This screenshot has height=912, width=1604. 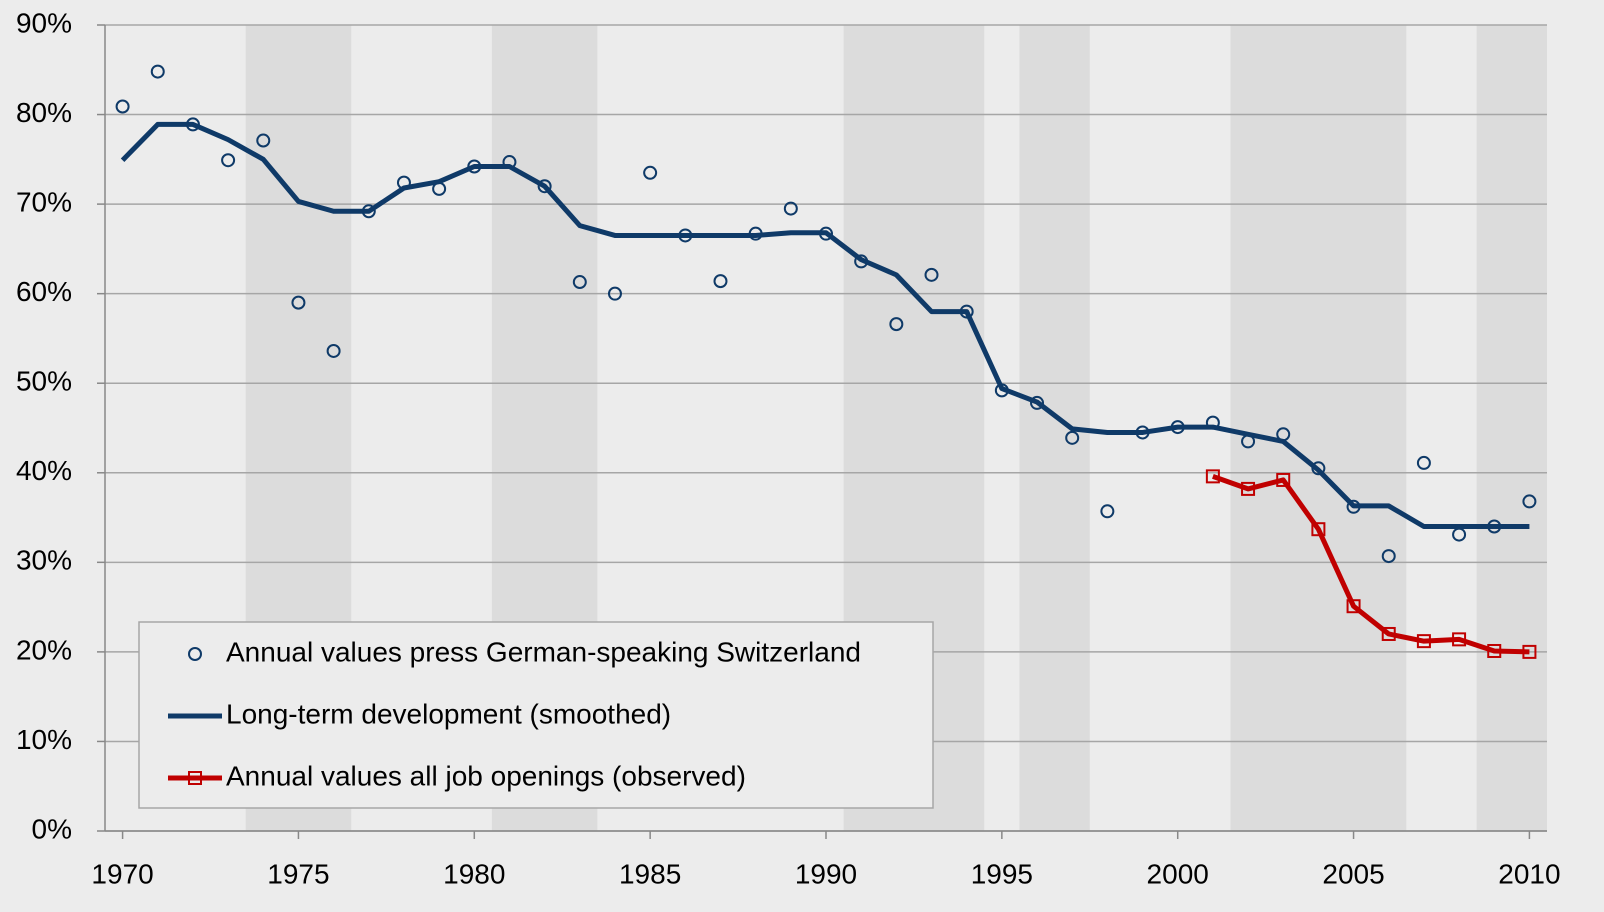 What do you see at coordinates (474, 873) in the screenshot?
I see `x-tick-label: 1980` at bounding box center [474, 873].